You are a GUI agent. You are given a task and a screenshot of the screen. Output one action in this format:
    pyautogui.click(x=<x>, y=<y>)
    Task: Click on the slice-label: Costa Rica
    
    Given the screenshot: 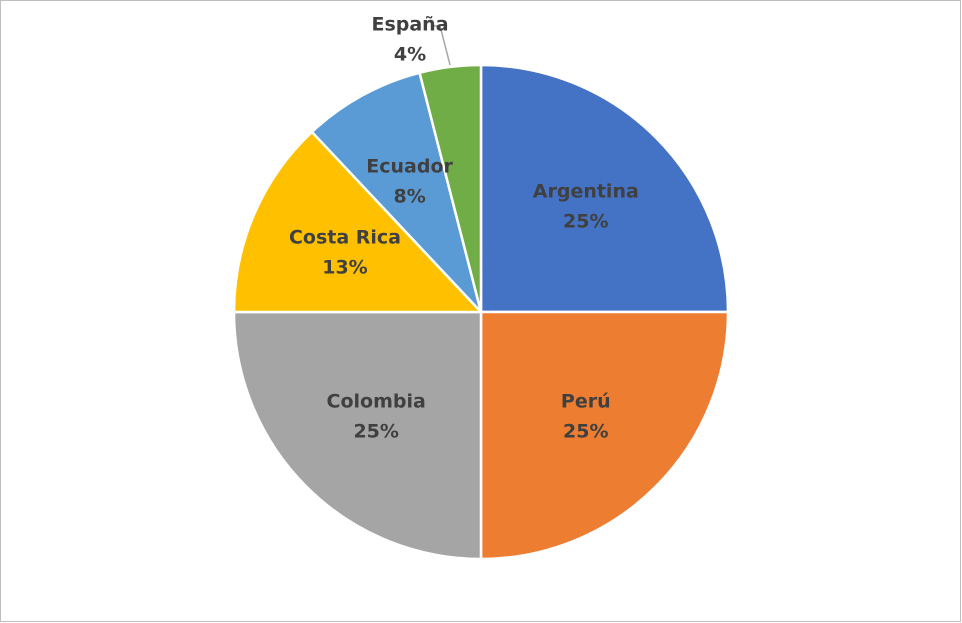 What is the action you would take?
    pyautogui.click(x=345, y=238)
    